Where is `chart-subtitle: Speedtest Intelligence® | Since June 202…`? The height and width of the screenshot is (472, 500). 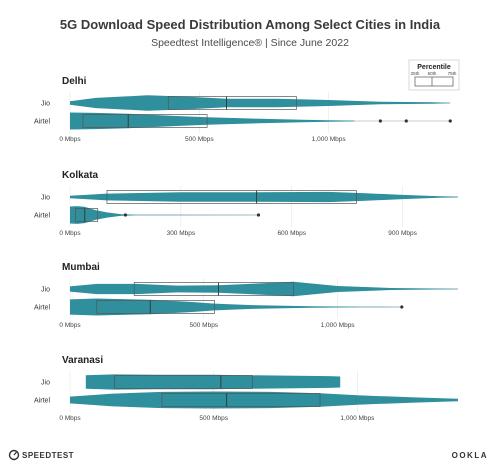
chart-subtitle: Speedtest Intelligence® | Since June 202… is located at coordinates (250, 43).